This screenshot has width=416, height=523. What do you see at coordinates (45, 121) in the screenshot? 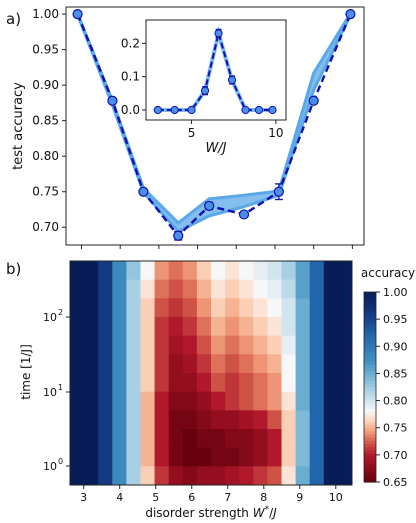
I see `y-tick-label: 0.85` at bounding box center [45, 121].